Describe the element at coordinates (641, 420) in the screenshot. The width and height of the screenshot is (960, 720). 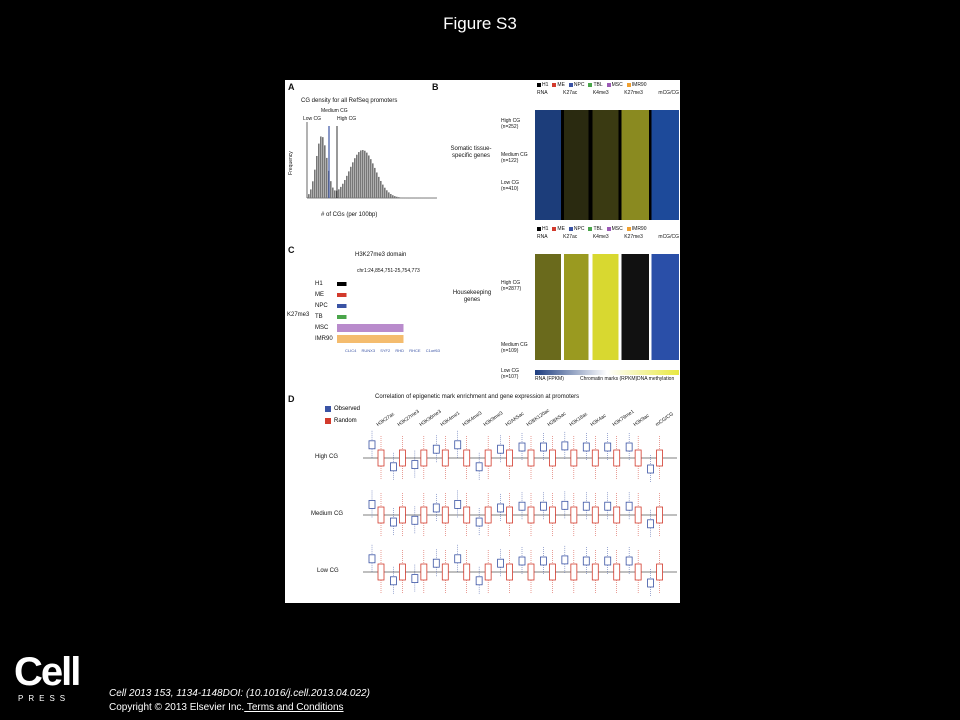
I see `mark-label: H3K9ac` at that location.